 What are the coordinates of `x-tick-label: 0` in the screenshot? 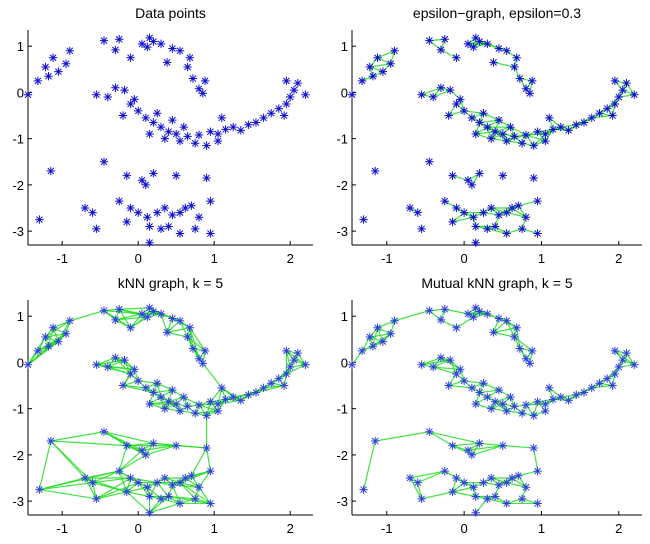 It's located at (138, 258).